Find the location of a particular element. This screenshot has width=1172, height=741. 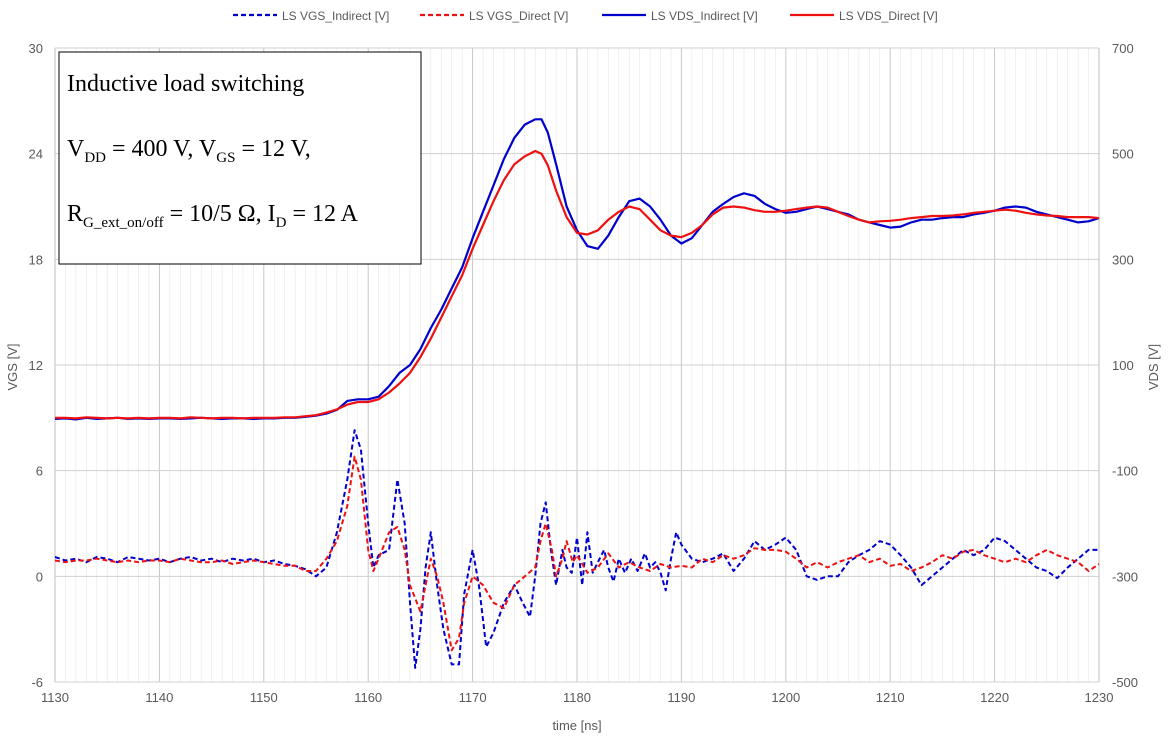

legend-label: LS VDS_Direct [V] is located at coordinates (888, 16).